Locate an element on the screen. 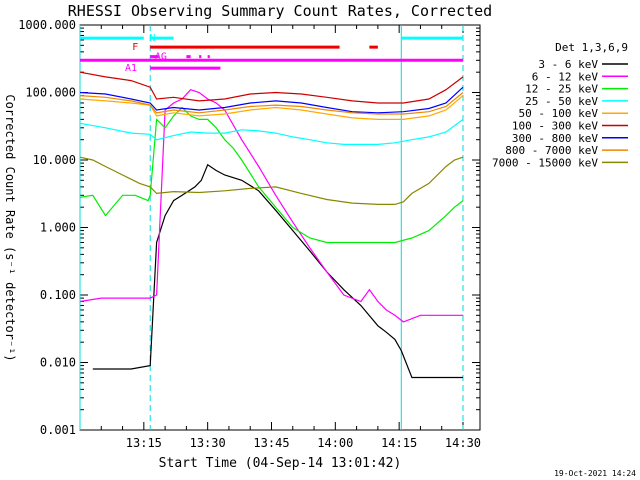 Image resolution: width=640 pixels, height=480 pixels. legend-entry-label: 12 - 25 keV is located at coordinates (561, 89).